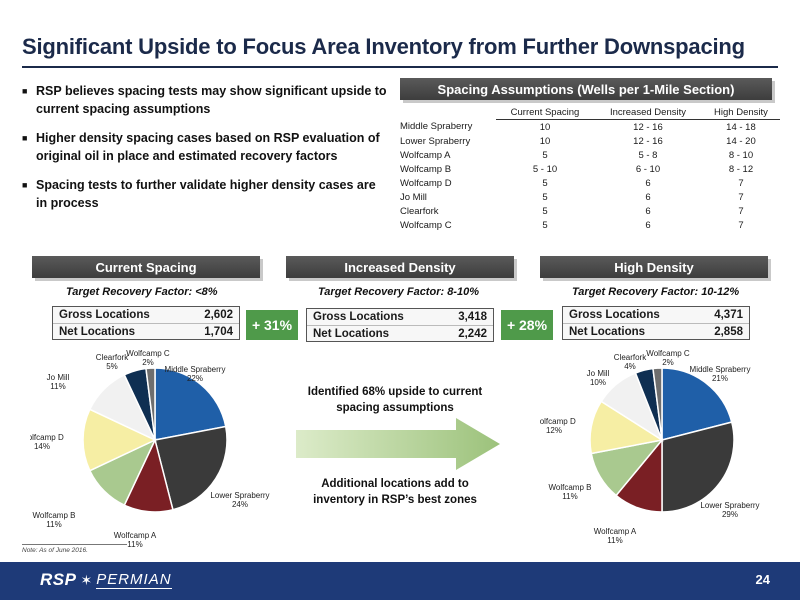 The height and width of the screenshot is (600, 800). I want to click on pie-data-label: Jo Mill 10%, so click(598, 378).